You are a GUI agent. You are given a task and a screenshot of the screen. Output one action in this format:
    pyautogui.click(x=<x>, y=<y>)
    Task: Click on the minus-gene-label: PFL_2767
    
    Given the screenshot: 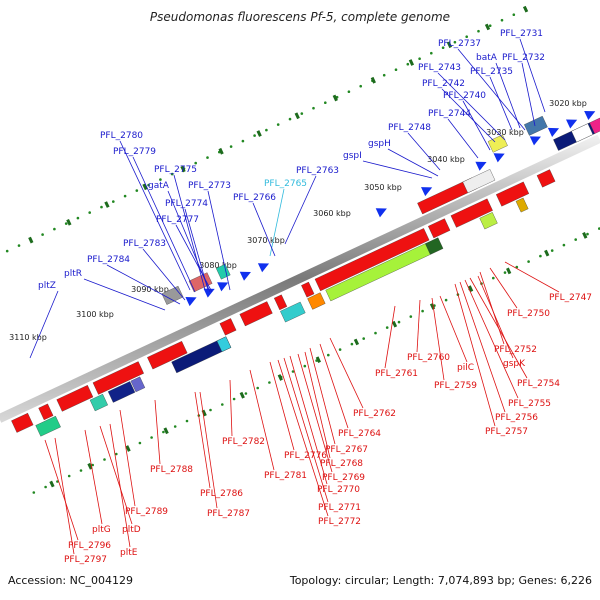 What is the action you would take?
    pyautogui.click(x=346, y=450)
    